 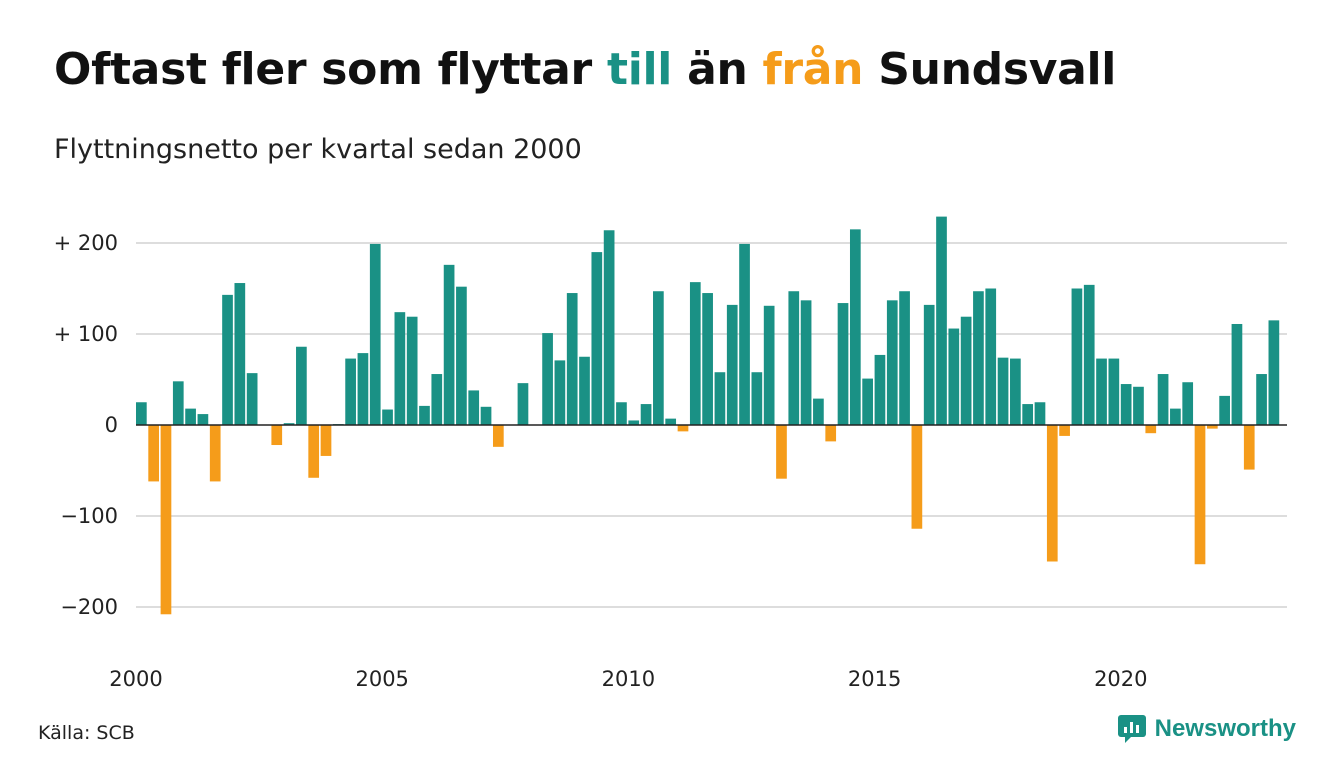 What do you see at coordinates (634, 422) in the screenshot?
I see `bar-q41` at bounding box center [634, 422].